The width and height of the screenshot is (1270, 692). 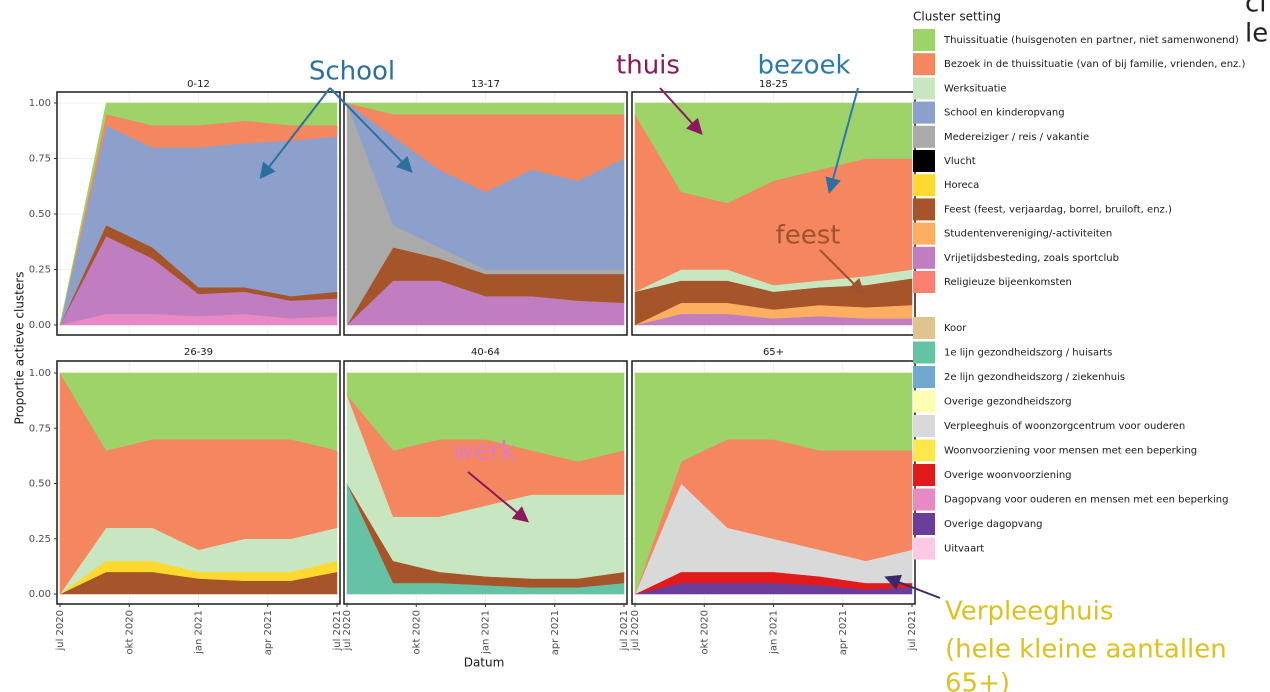 I want to click on facet: 0-12 0.00 0.25 0.50 0.75 1.00, so click(x=185, y=207).